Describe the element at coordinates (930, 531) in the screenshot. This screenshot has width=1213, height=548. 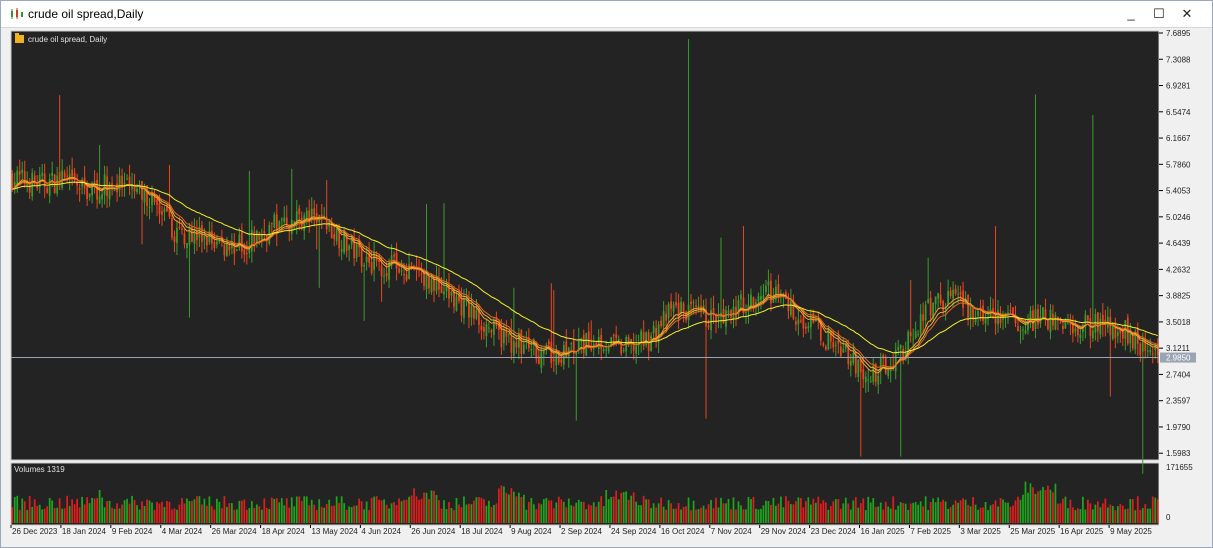
I see `date-tick-label: 7 Feb 2025` at that location.